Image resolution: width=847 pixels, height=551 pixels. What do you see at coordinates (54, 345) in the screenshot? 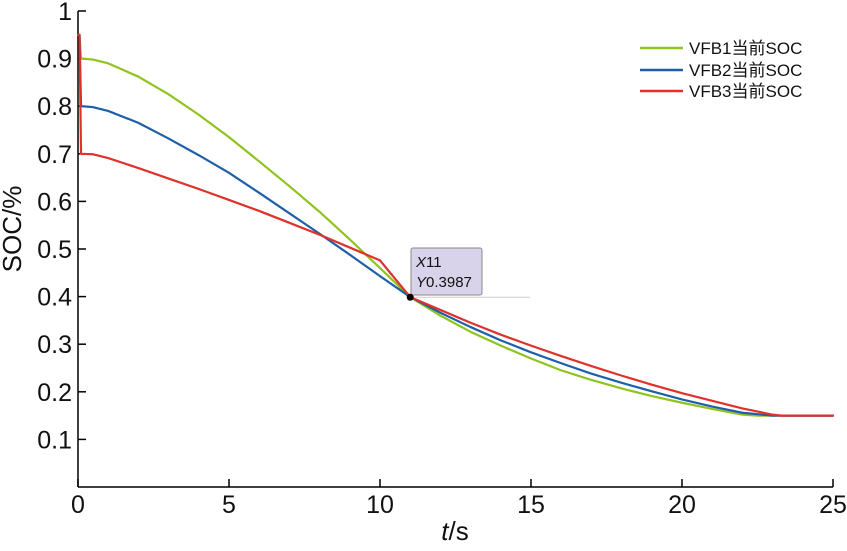
I see `y-tick-label: 0.3` at bounding box center [54, 345].